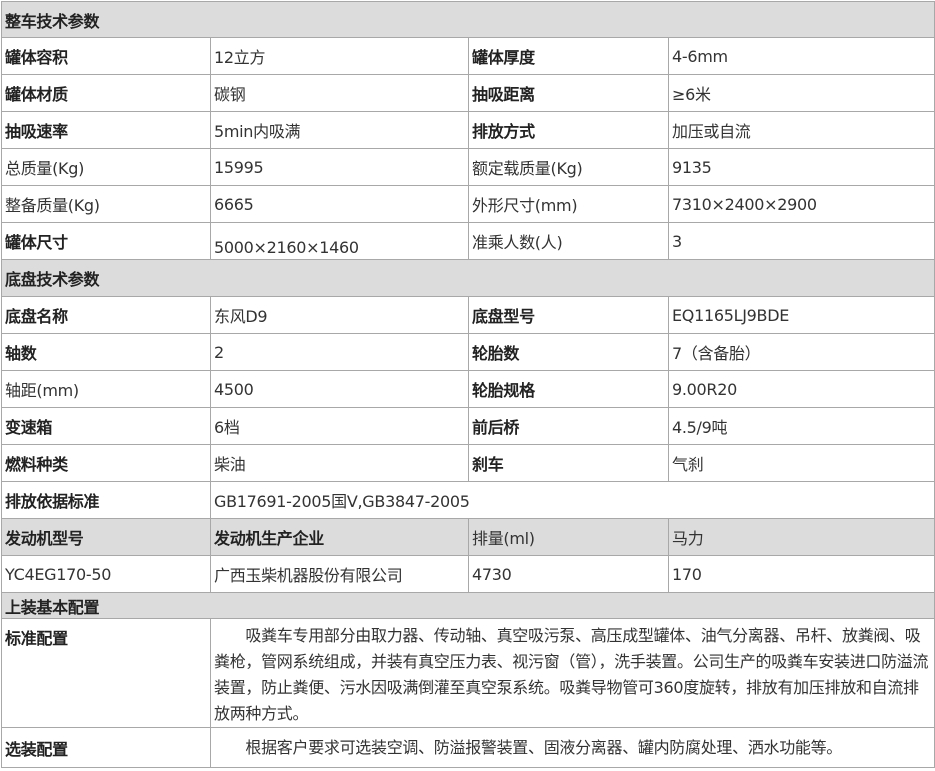  Describe the element at coordinates (106, 574) in the screenshot. I see `field-label: YC4EG170-50` at that location.